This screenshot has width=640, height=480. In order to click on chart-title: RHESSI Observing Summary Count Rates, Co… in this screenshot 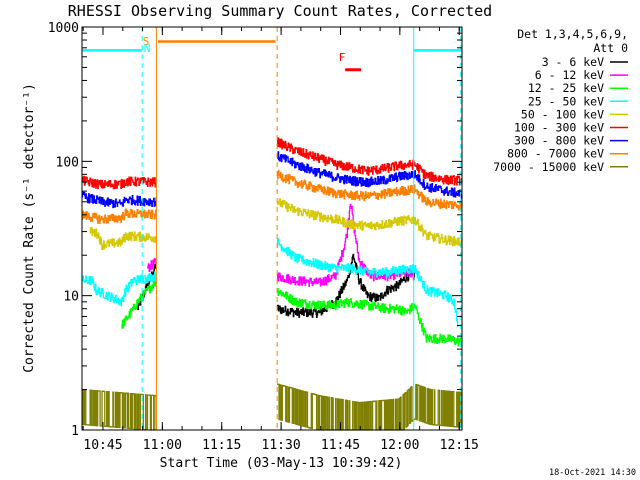, I will do `click(280, 11)`.